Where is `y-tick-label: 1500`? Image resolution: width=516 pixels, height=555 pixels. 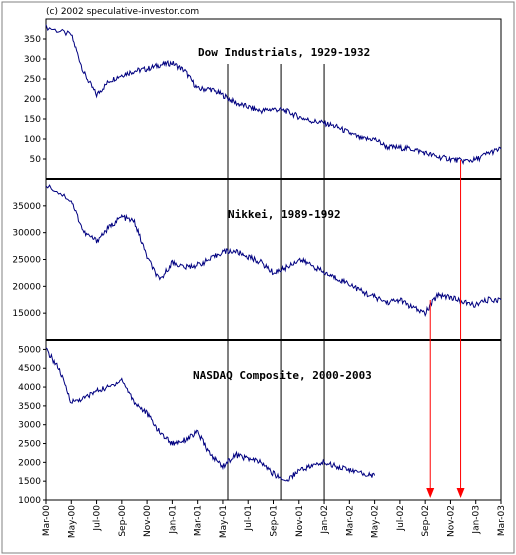
y-tick-label: 1500 is located at coordinates (29, 482).